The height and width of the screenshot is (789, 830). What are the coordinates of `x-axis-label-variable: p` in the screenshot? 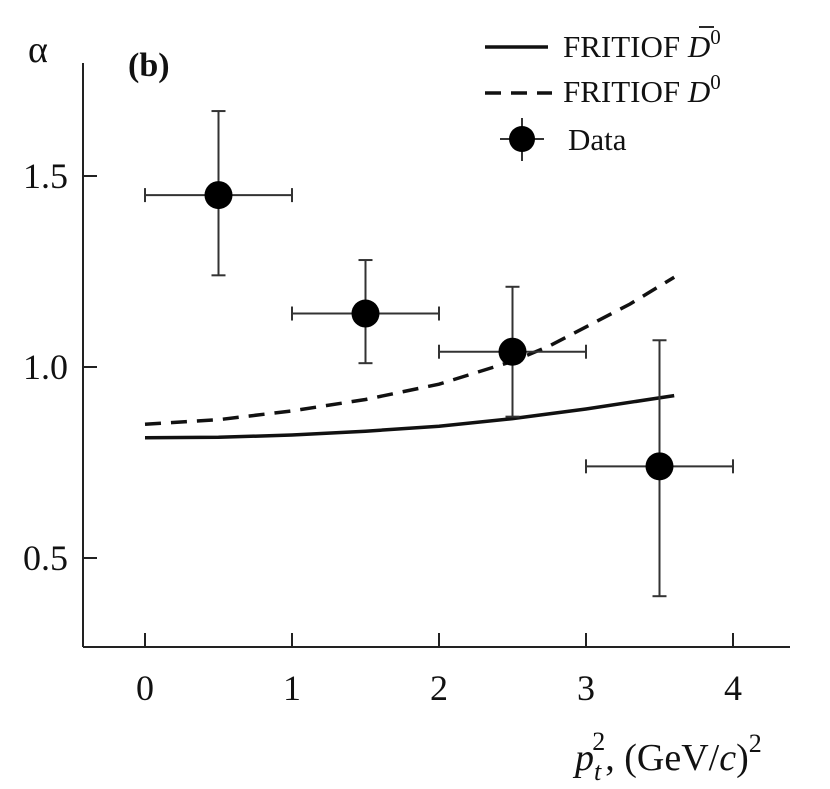 It's located at (583, 758).